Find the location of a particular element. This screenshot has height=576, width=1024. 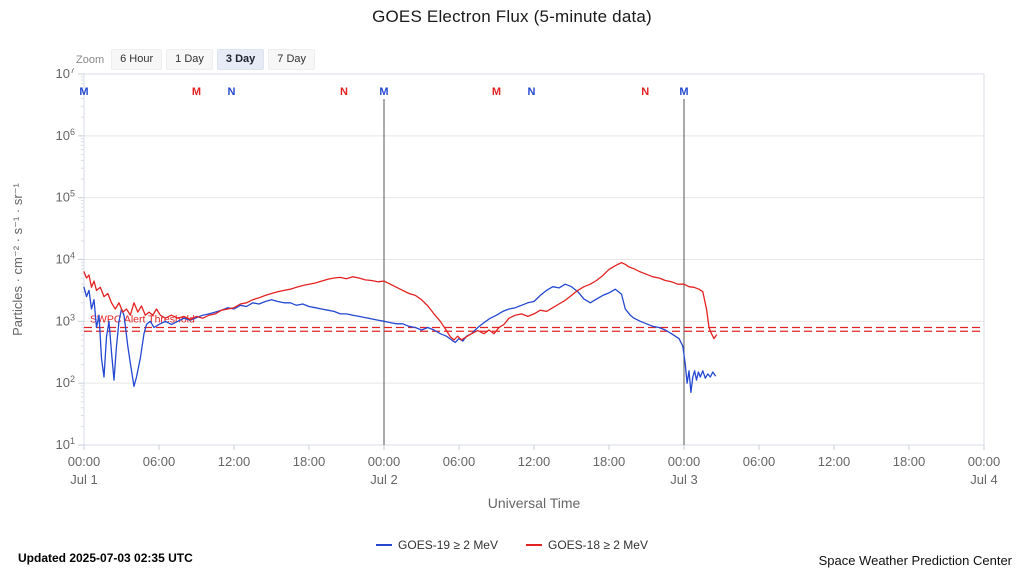

y-axis-tick-label: 107 is located at coordinates (65, 74).